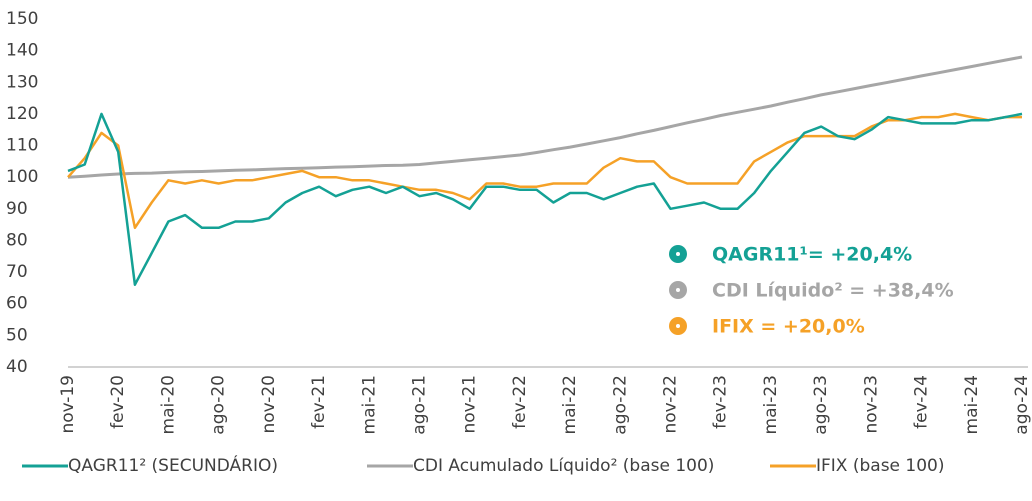  I want to click on annotation: QAGR11¹= +20,4%, so click(812, 255).